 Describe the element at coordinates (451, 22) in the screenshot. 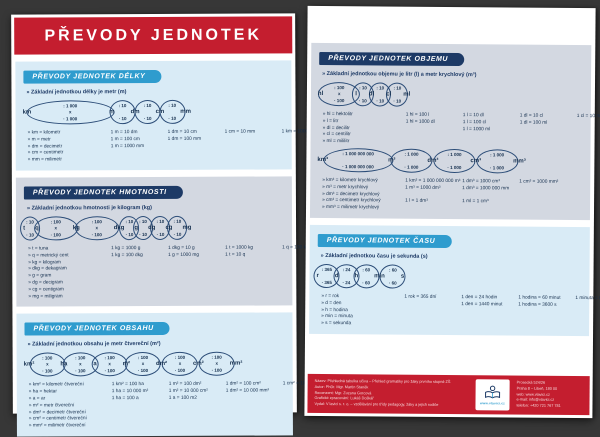

I see `right-page-top-margin` at that location.